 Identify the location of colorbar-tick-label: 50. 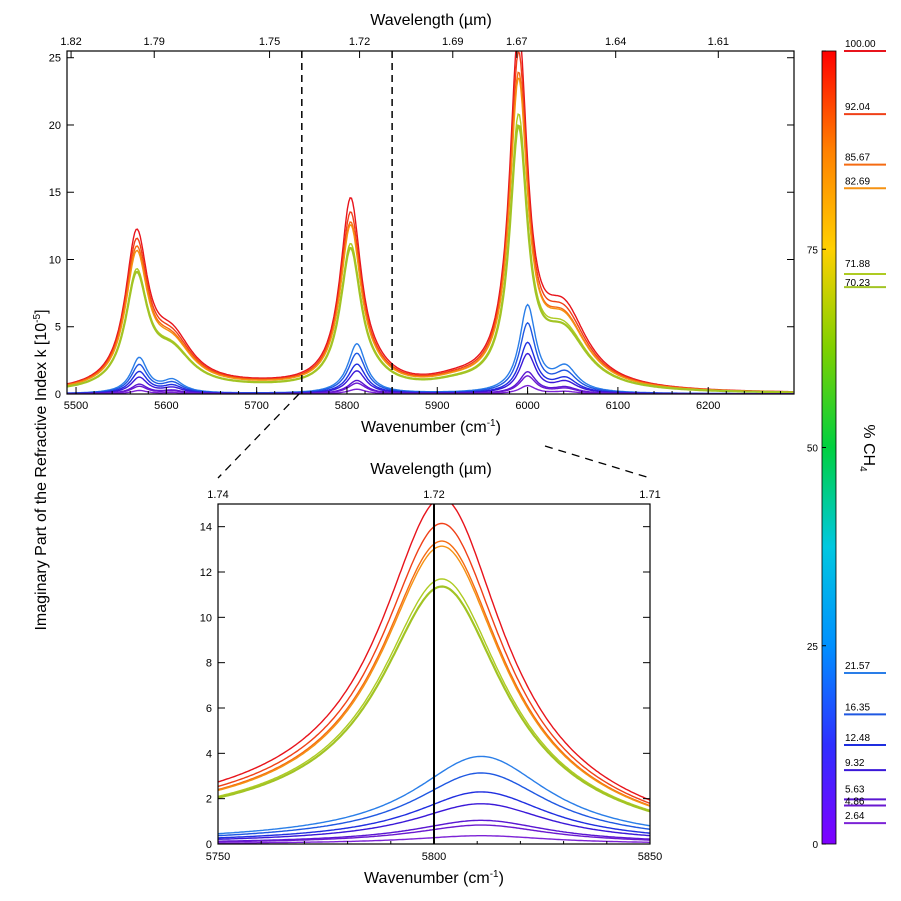
(813, 449).